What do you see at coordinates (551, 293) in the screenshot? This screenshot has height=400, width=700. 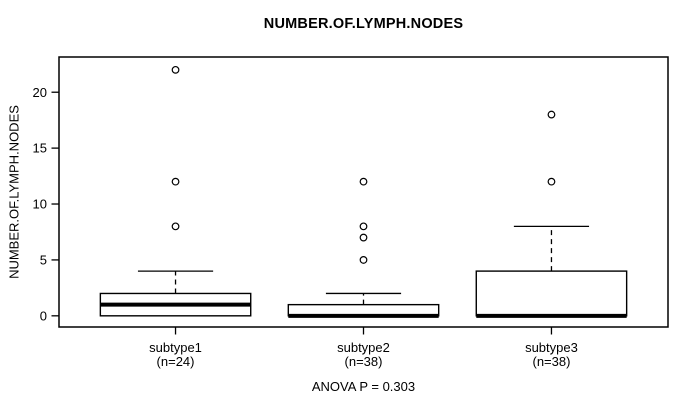 I see `iqr-box` at bounding box center [551, 293].